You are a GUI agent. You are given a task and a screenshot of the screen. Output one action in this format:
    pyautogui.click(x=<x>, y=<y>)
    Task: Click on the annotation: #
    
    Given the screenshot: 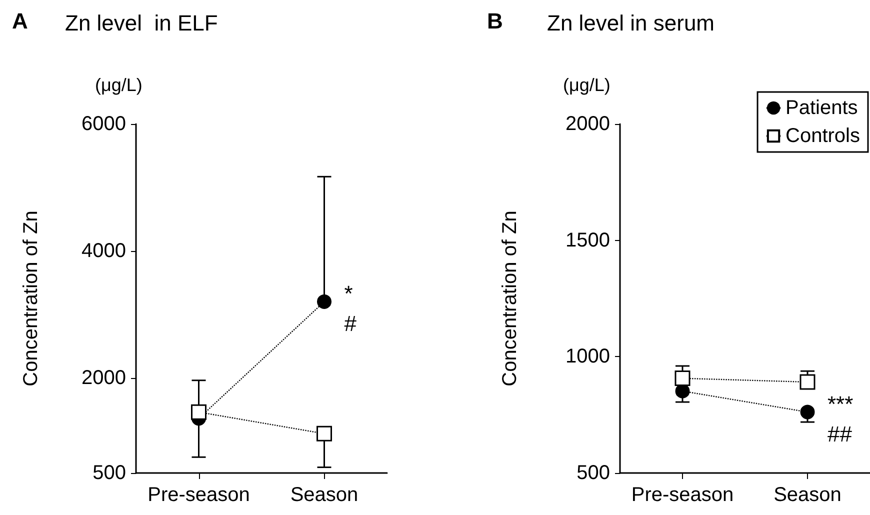 What is the action you would take?
    pyautogui.click(x=351, y=323)
    